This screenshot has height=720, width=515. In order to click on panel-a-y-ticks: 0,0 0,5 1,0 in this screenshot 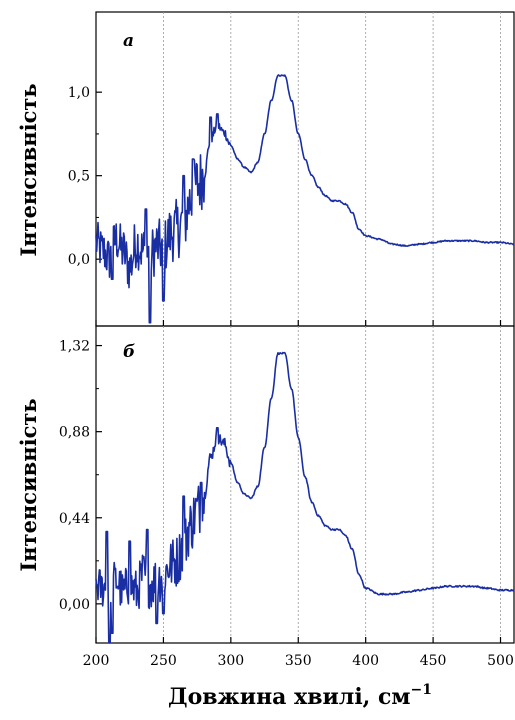, I will do `click(85, 176)`.